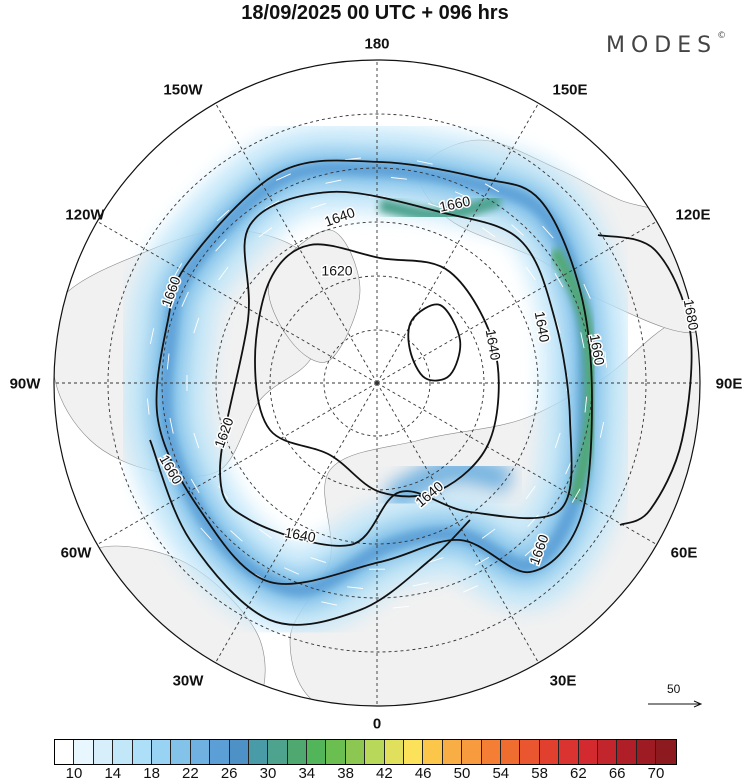 The image size is (750, 783). Describe the element at coordinates (684, 553) in the screenshot. I see `lon-label-60e: 60E` at that location.